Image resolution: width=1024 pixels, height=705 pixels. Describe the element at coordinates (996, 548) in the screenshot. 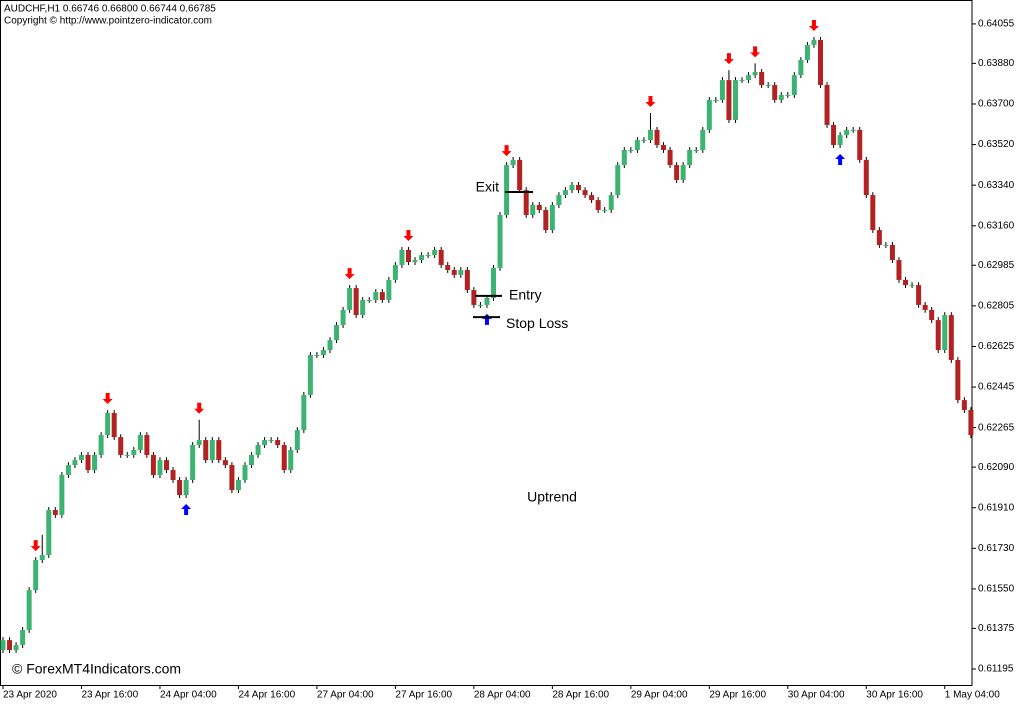

I see `y-tick-label: 0.61730` at that location.